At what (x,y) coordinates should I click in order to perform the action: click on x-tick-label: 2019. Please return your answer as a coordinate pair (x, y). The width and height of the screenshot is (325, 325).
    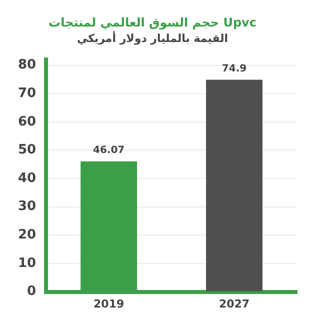
    Looking at the image, I should click on (109, 303).